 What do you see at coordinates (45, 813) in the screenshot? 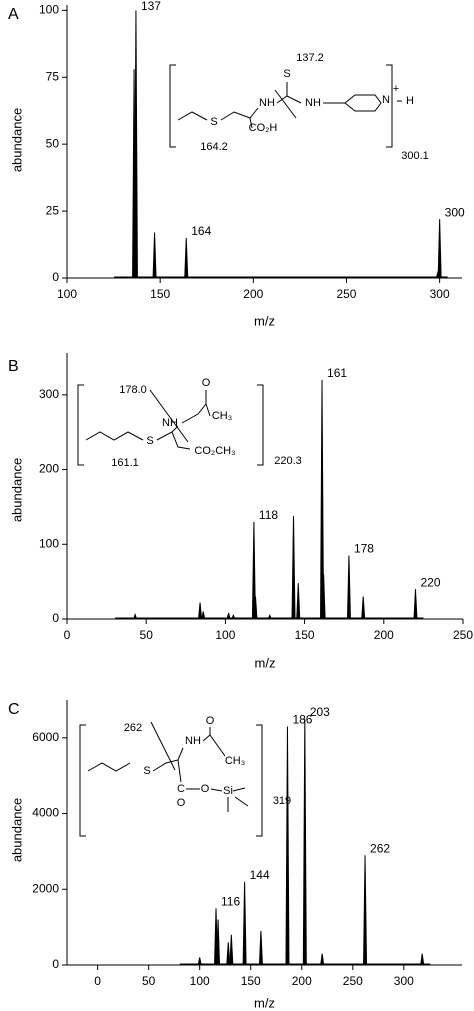
I see `y-tick-label: 4000` at bounding box center [45, 813].